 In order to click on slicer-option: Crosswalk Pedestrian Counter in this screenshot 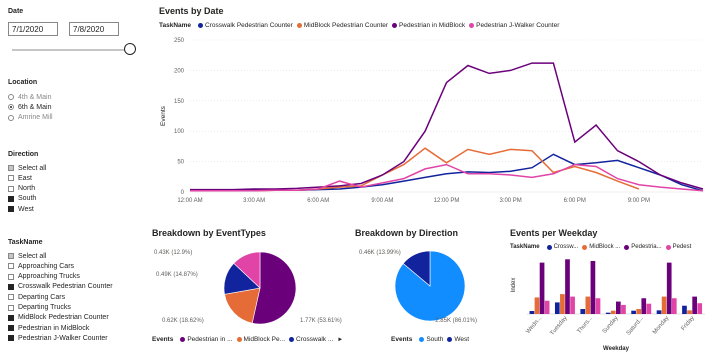, I will do `click(60, 287)`.